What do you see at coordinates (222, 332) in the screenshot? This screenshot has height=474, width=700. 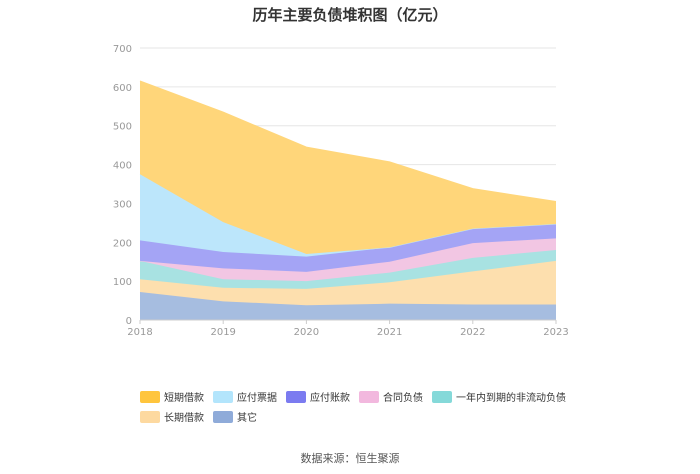 I see `x-tick-label: 2019` at bounding box center [222, 332].